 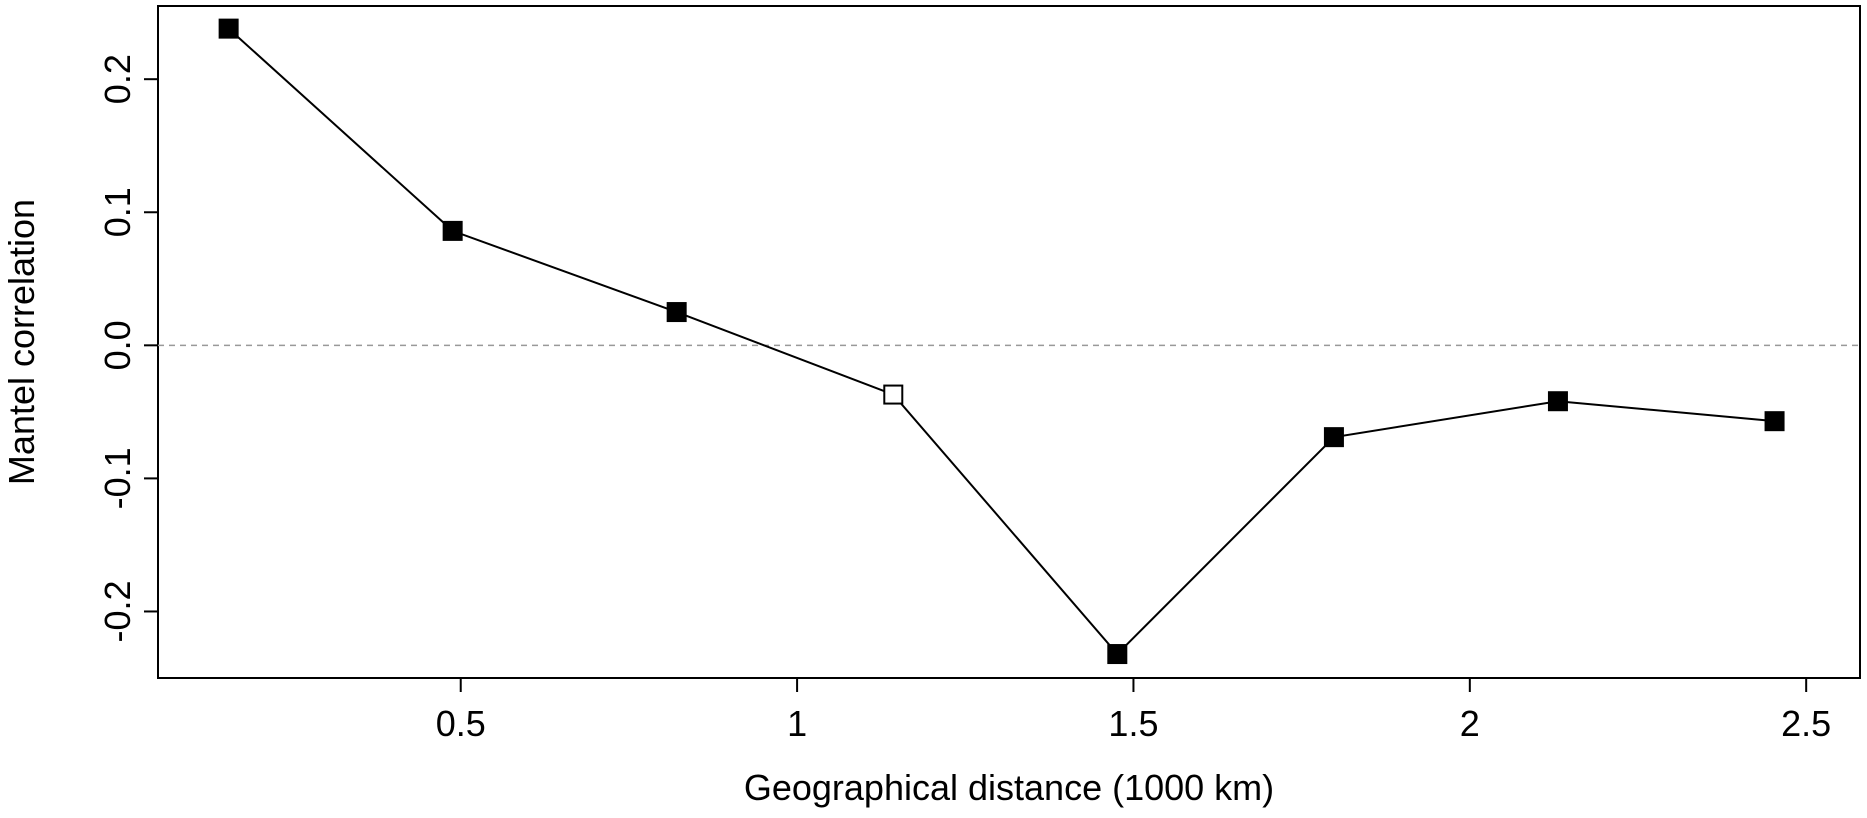 What do you see at coordinates (1470, 723) in the screenshot?
I see `x-tick-label: 2` at bounding box center [1470, 723].